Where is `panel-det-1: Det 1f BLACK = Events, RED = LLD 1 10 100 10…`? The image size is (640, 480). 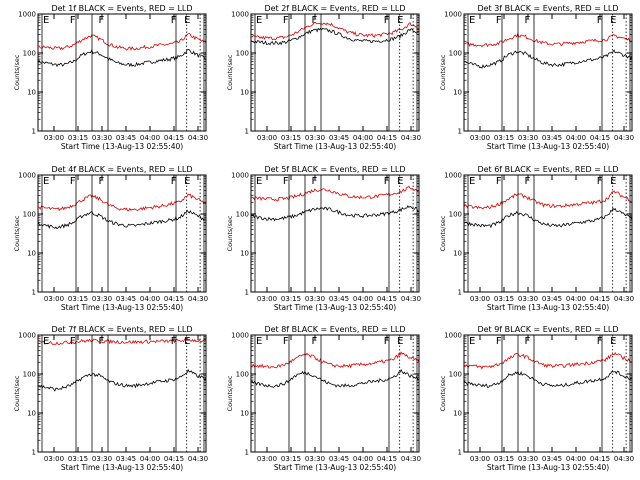 panel-det-1: Det 1f BLACK = Events, RED = LLD 1 10 100 10… is located at coordinates (110, 77).